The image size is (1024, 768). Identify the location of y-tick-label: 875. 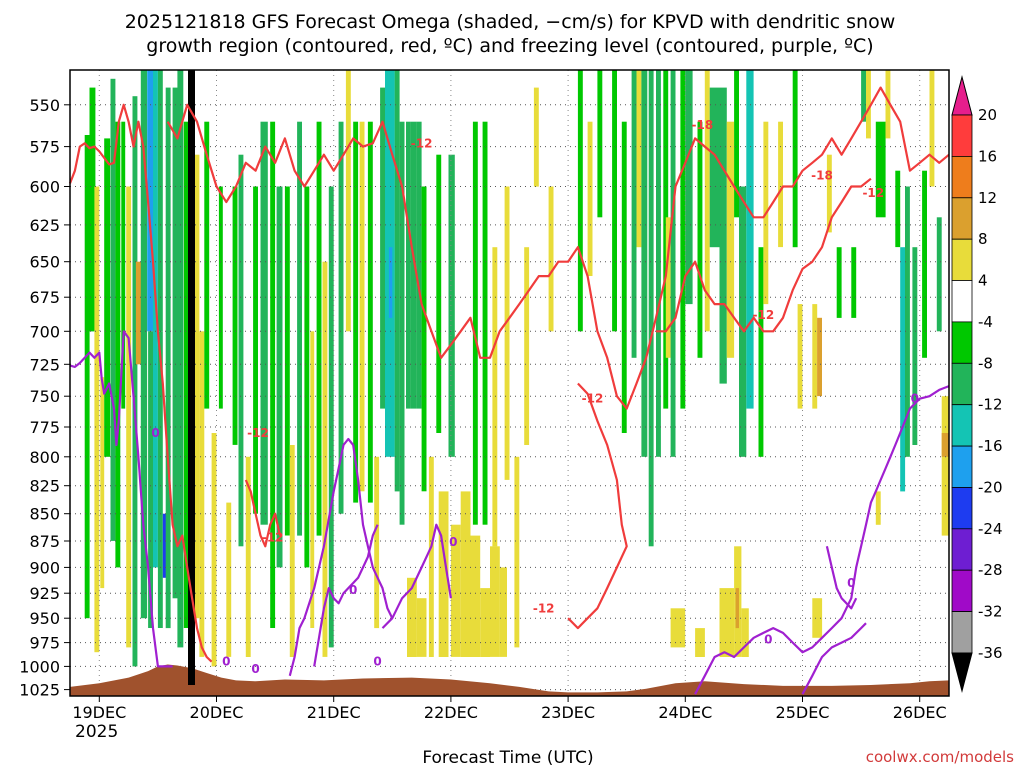
(44, 541).